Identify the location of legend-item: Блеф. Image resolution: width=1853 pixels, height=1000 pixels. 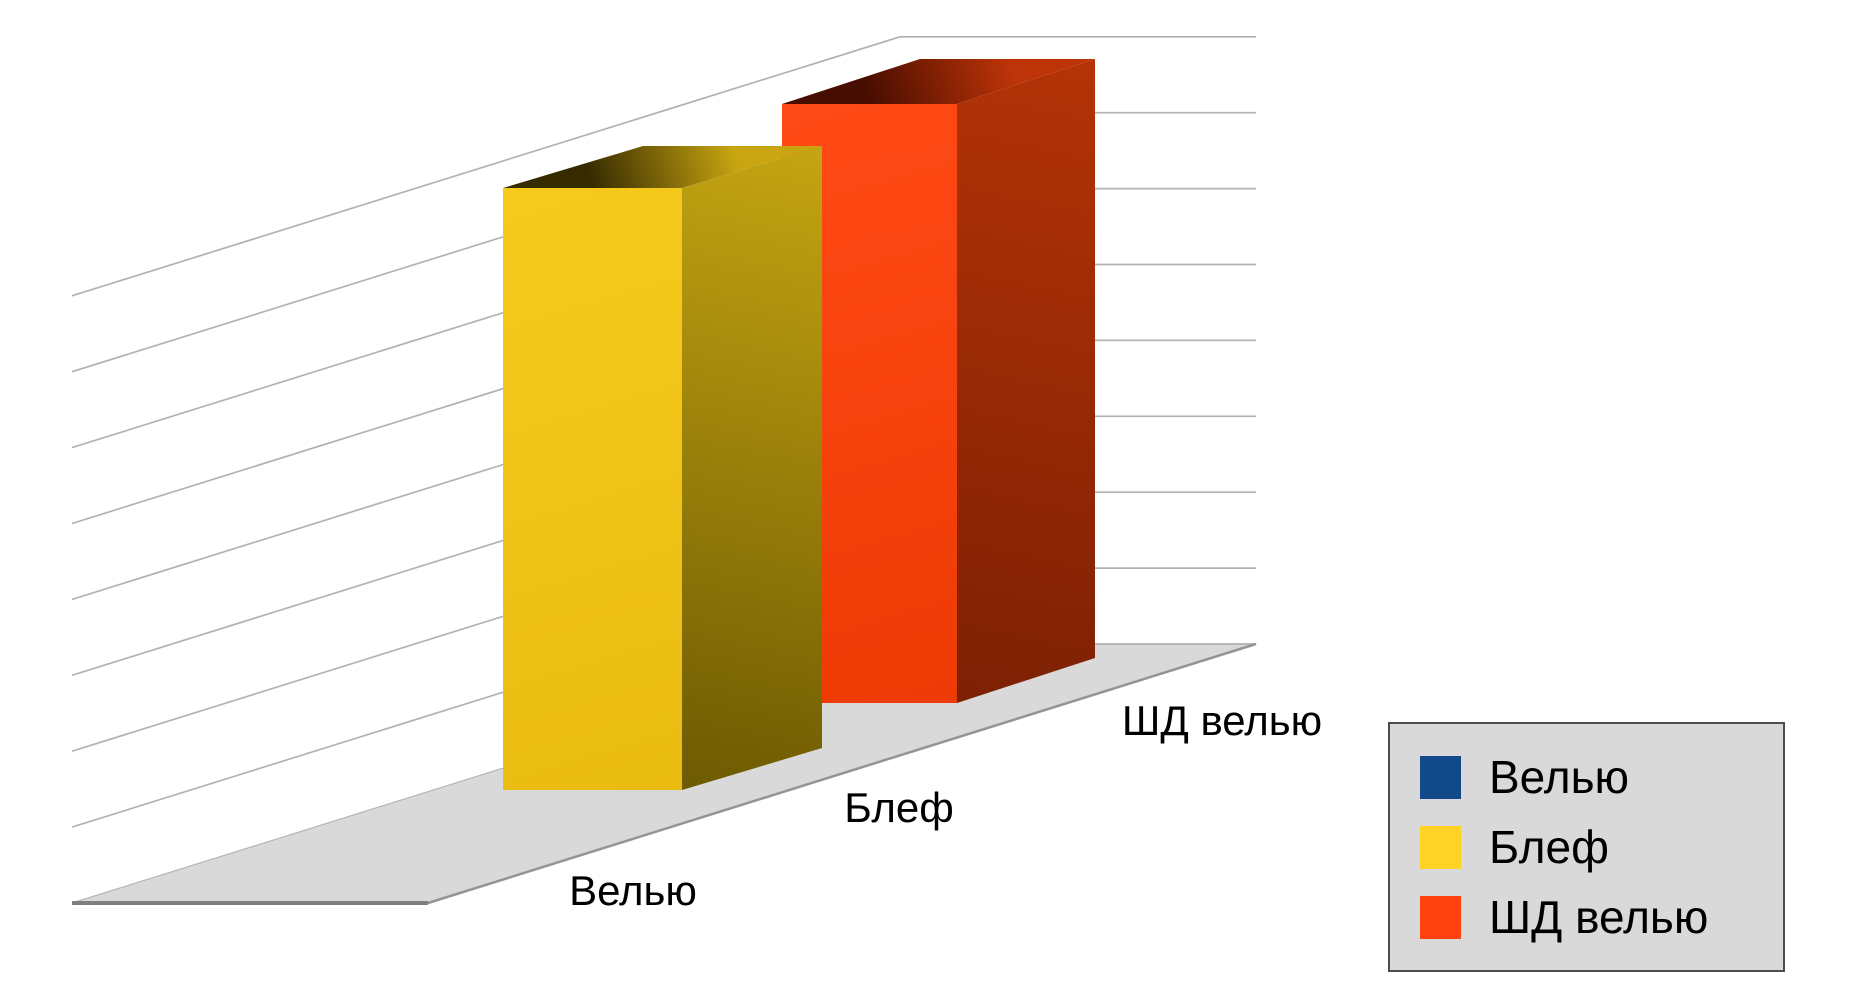
(1601, 847).